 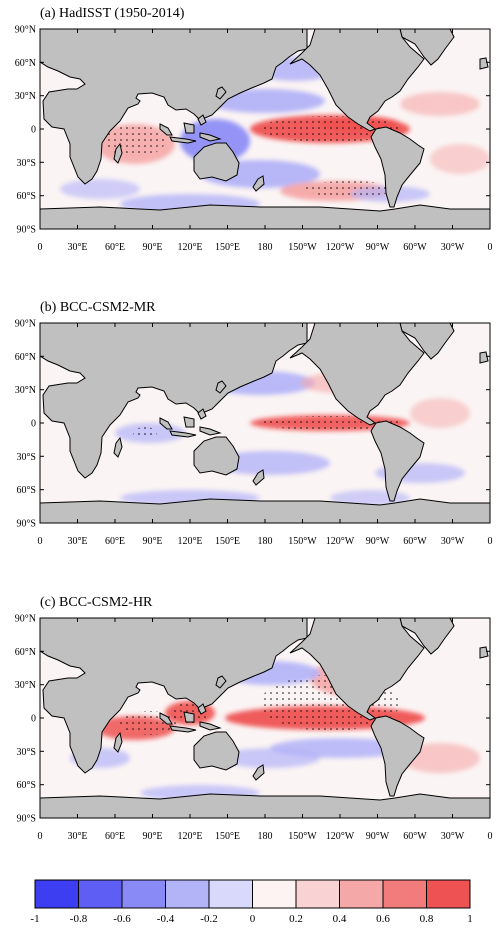 I want to click on colorbar-tick-label: 0.2, so click(x=296, y=919).